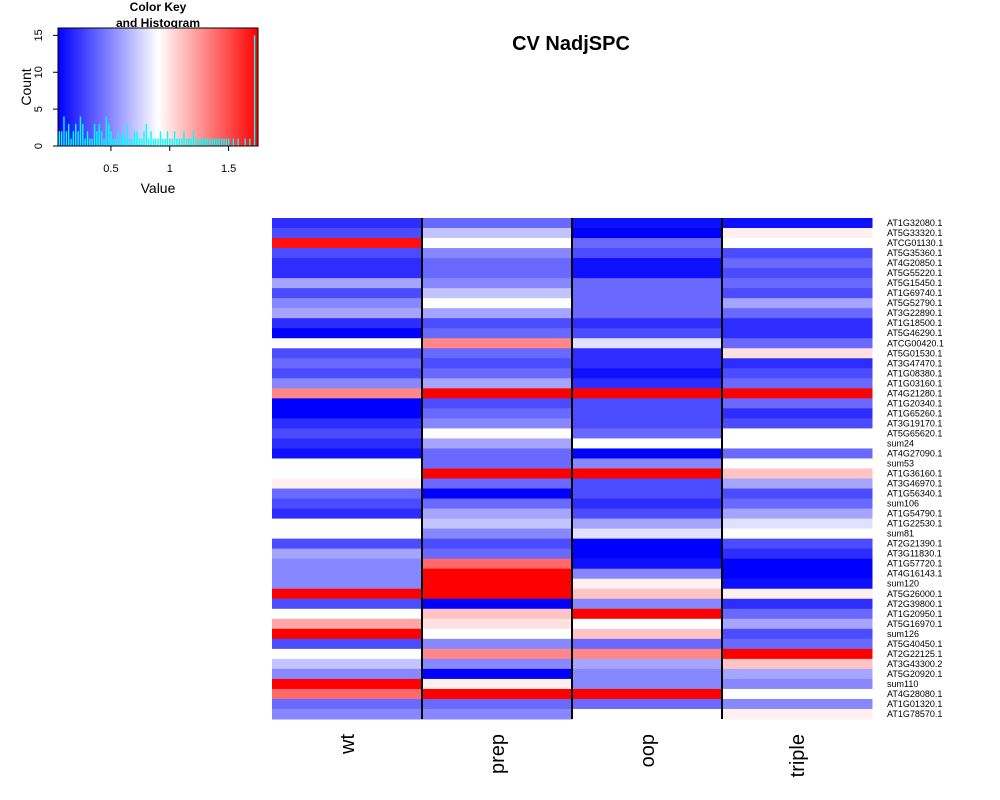 The width and height of the screenshot is (1000, 800). What do you see at coordinates (914, 694) in the screenshot?
I see `row-label: AT4G28080.1` at bounding box center [914, 694].